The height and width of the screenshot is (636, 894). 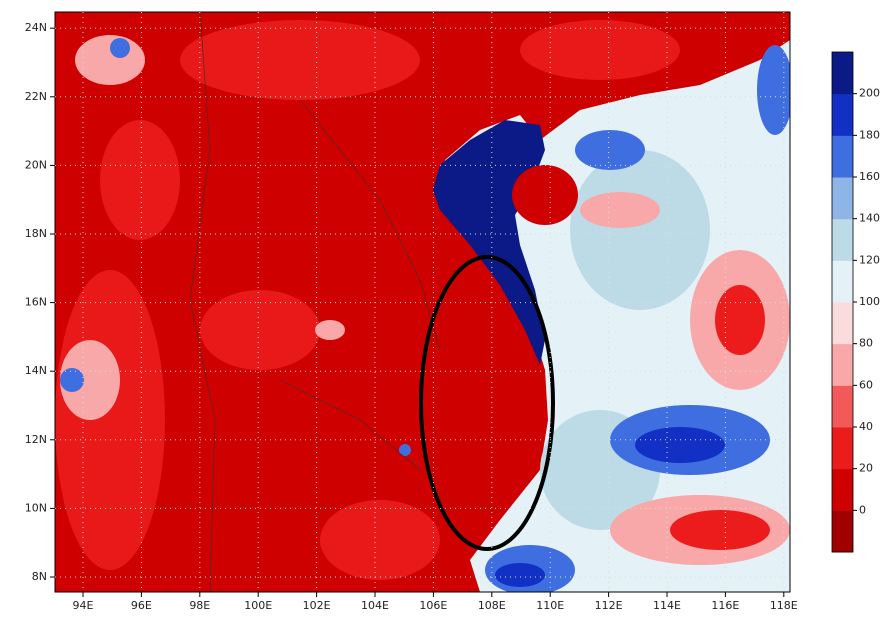 What do you see at coordinates (492, 605) in the screenshot?
I see `lon-label: 108E` at bounding box center [492, 605].